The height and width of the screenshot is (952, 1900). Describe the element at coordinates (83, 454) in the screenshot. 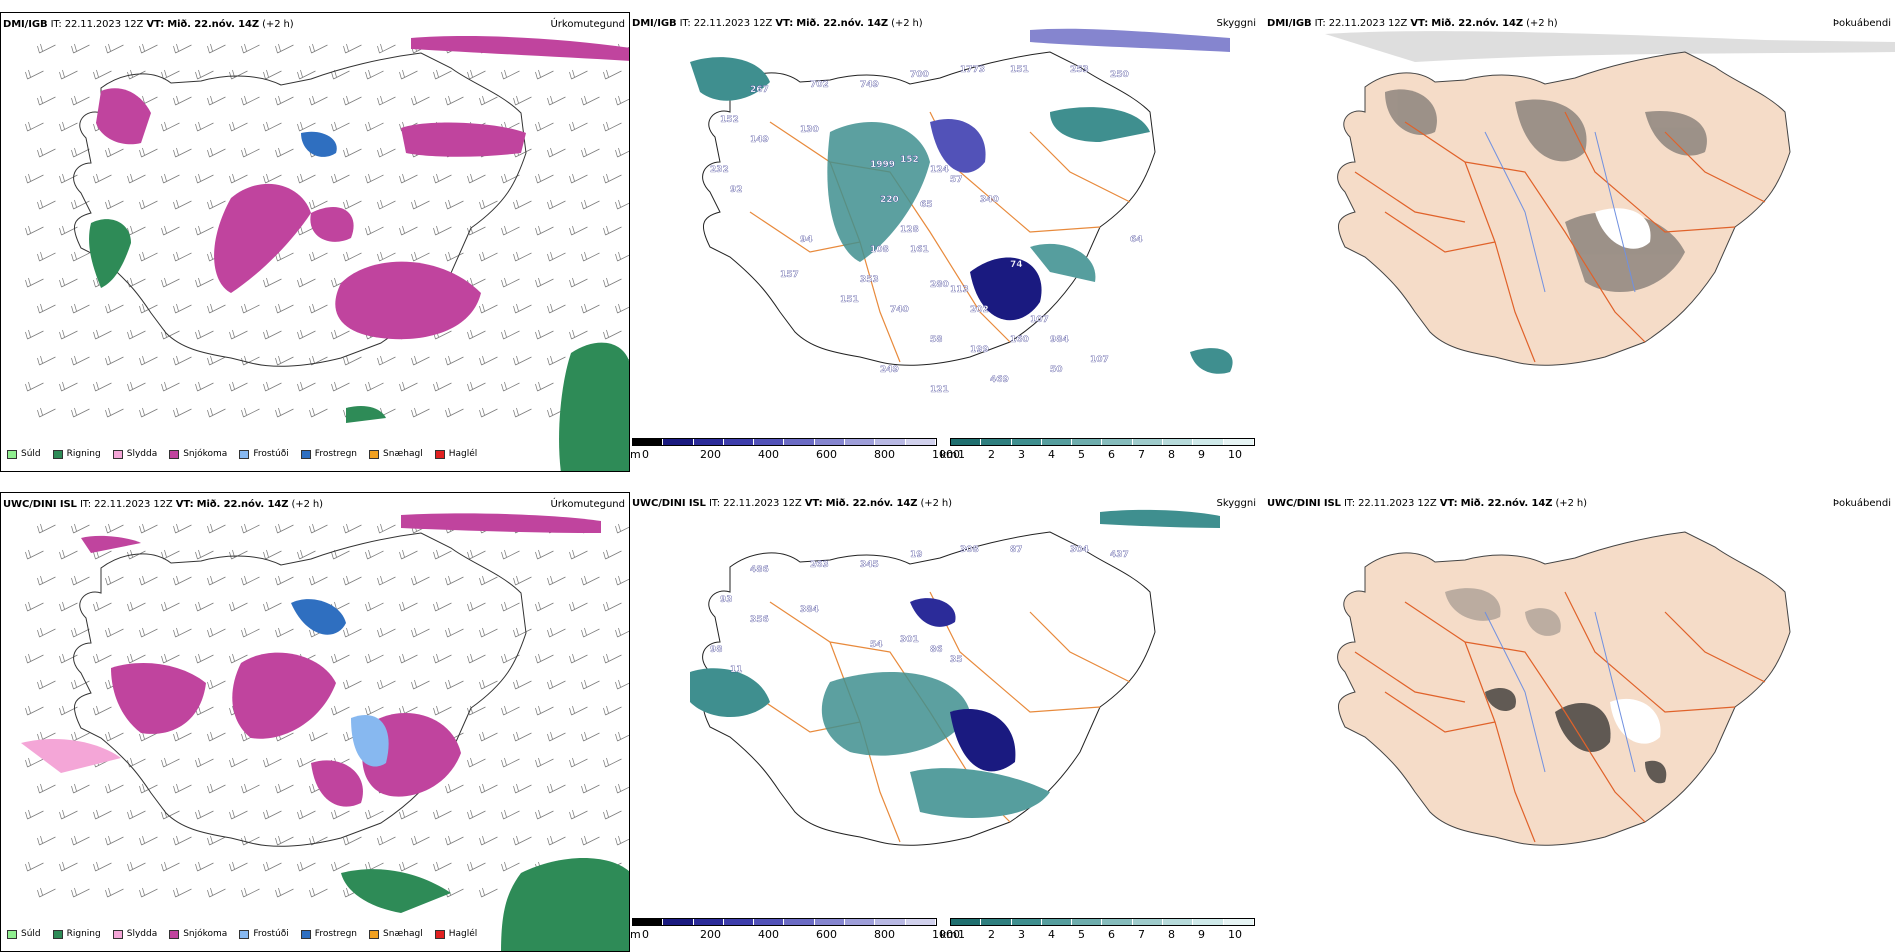

I see `legend-label: Rigning` at that location.